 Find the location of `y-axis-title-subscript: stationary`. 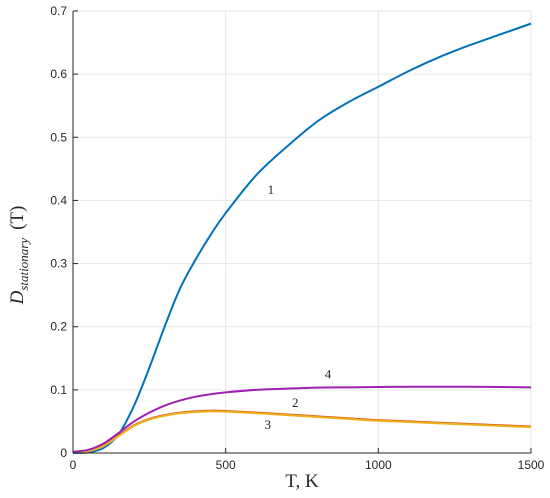

y-axis-title-subscript: stationary is located at coordinates (23, 264).